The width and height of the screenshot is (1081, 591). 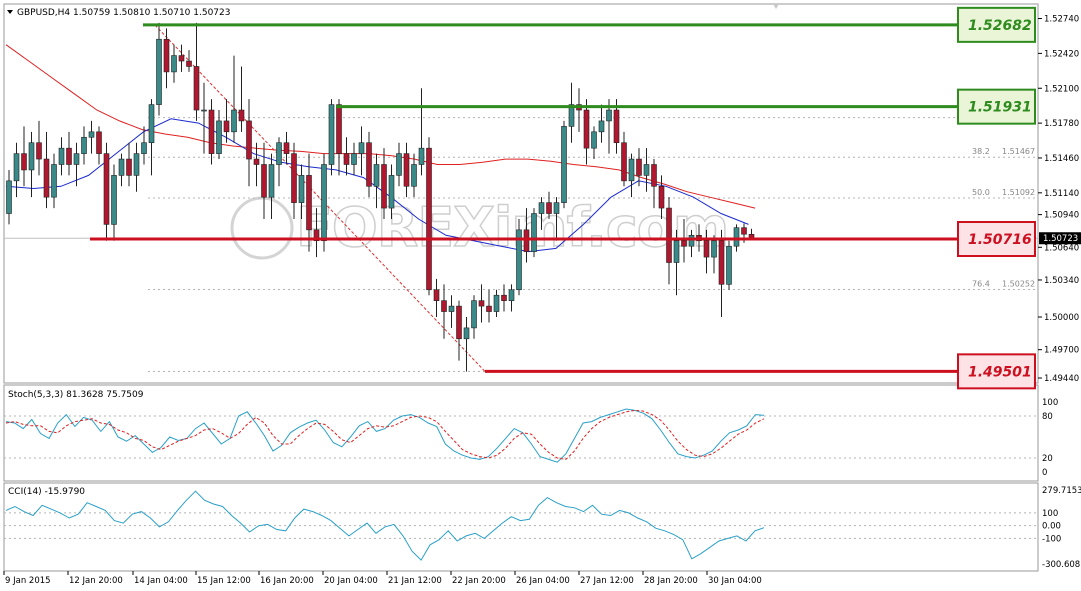 I want to click on chart-shift-marker-icon, so click(x=776, y=6).